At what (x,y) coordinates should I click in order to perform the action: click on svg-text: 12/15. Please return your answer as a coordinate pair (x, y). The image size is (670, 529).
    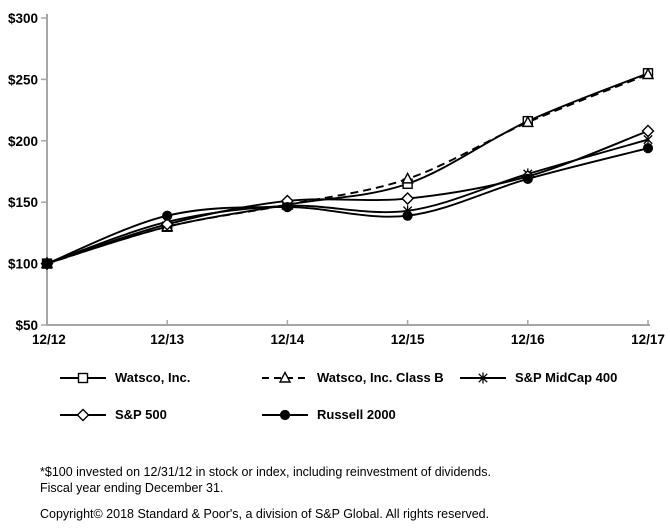
    Looking at the image, I should click on (408, 339).